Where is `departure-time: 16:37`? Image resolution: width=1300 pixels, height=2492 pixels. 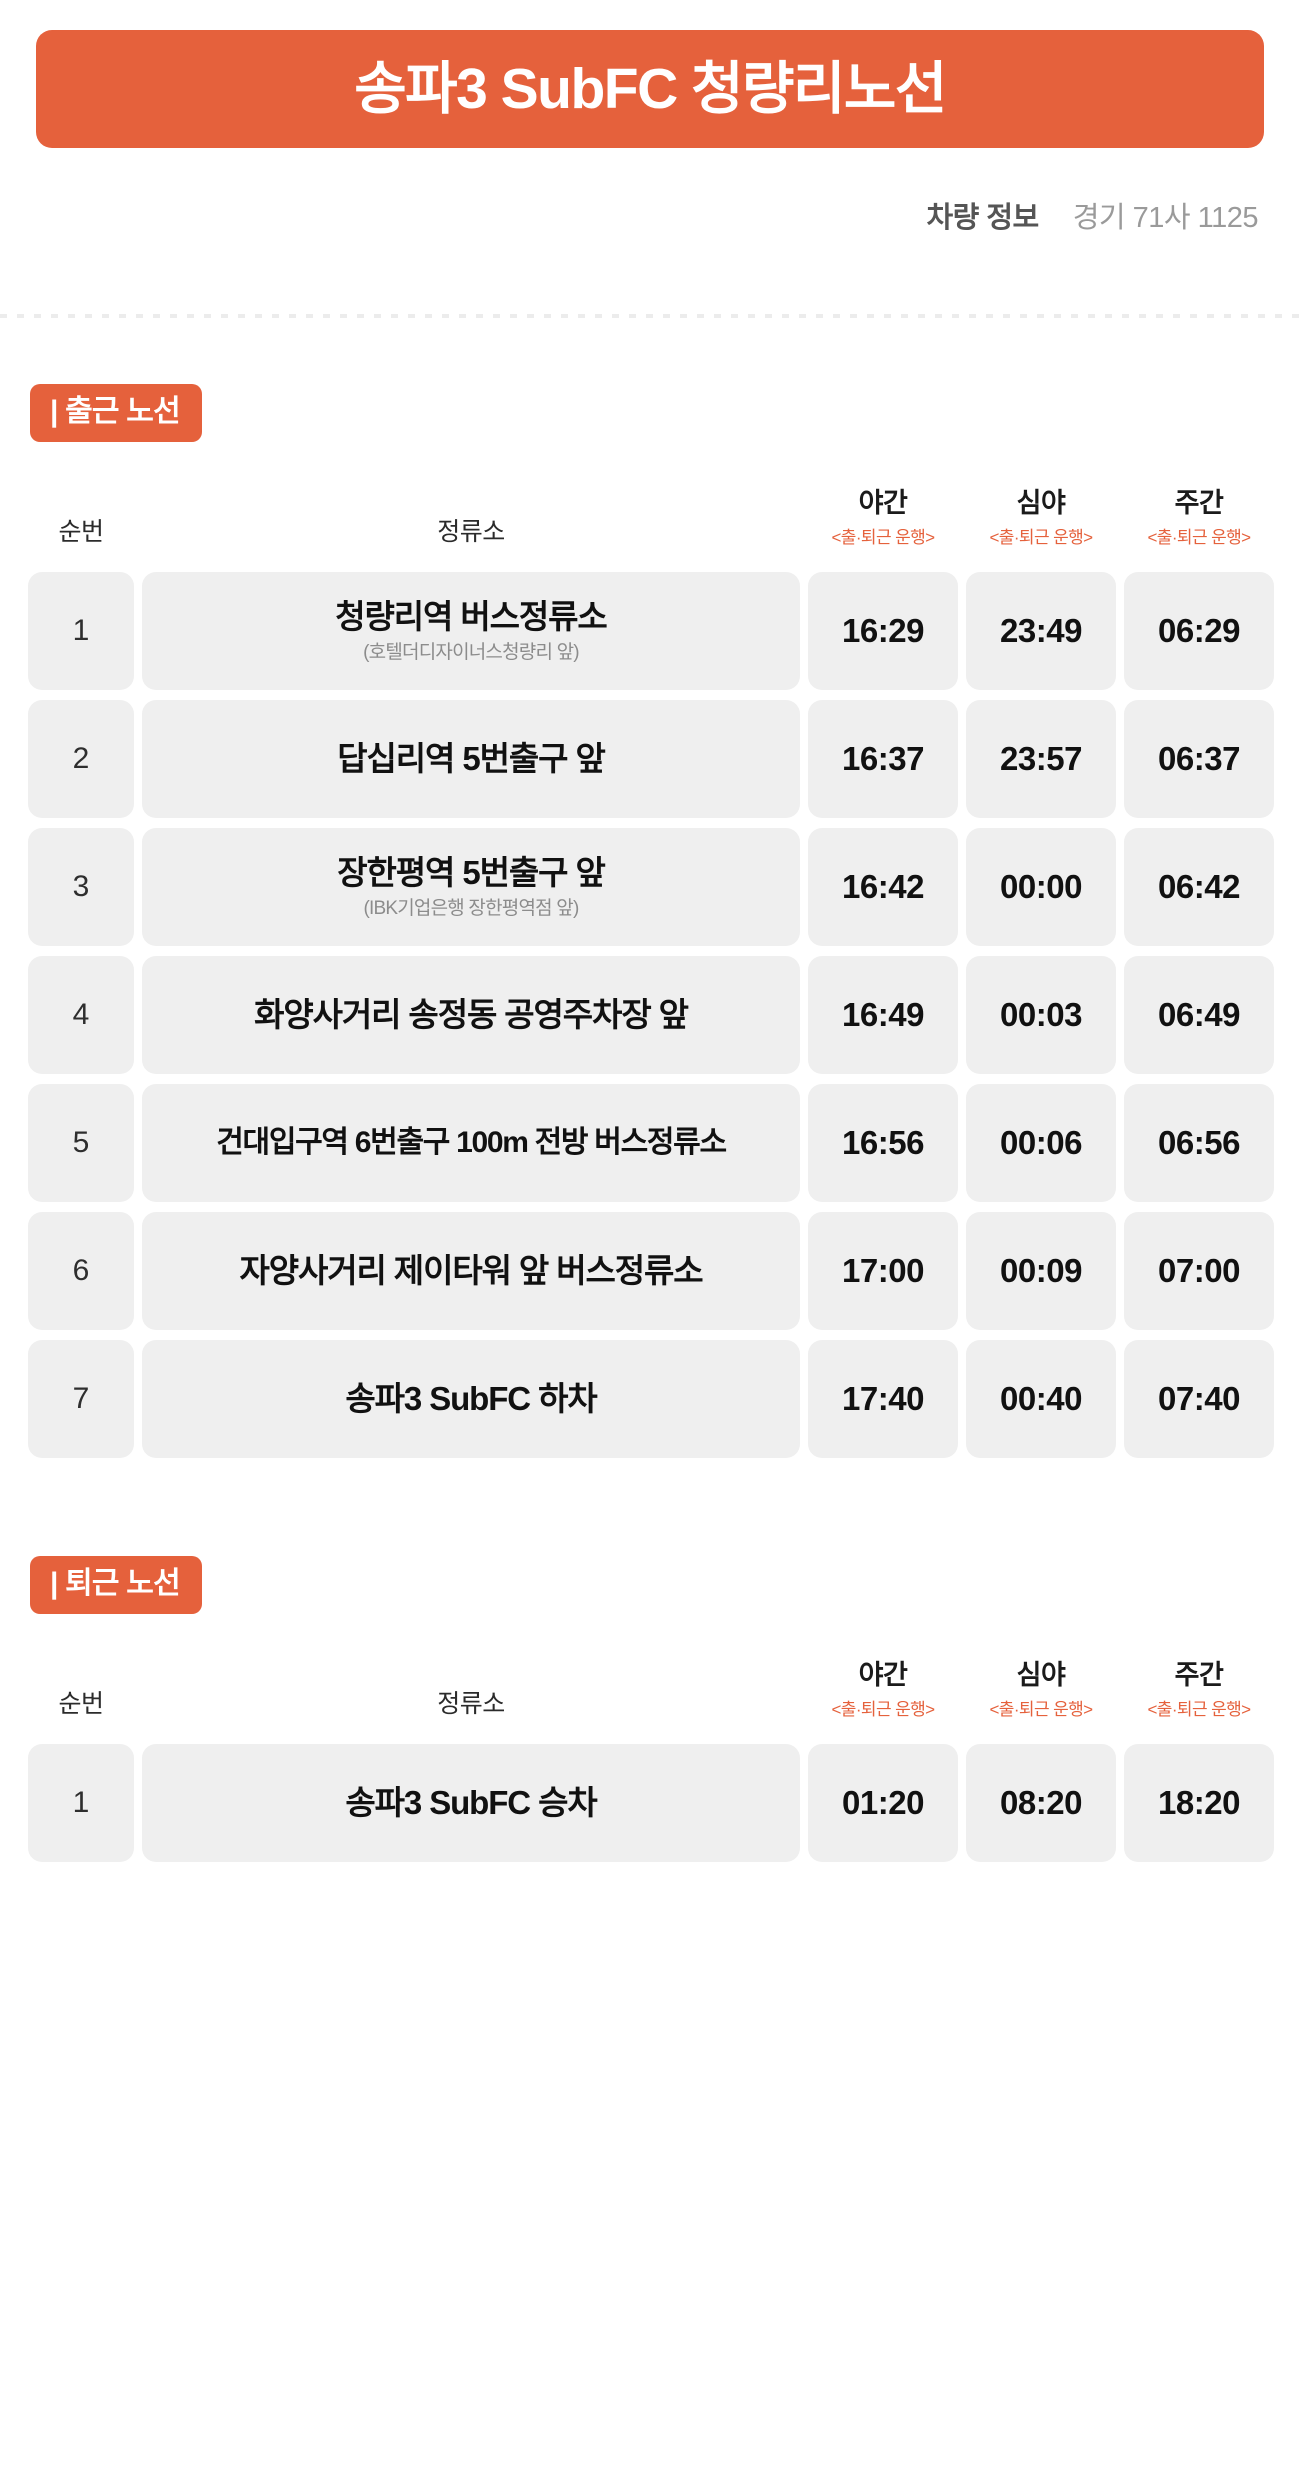 departure-time: 16:37 is located at coordinates (883, 759).